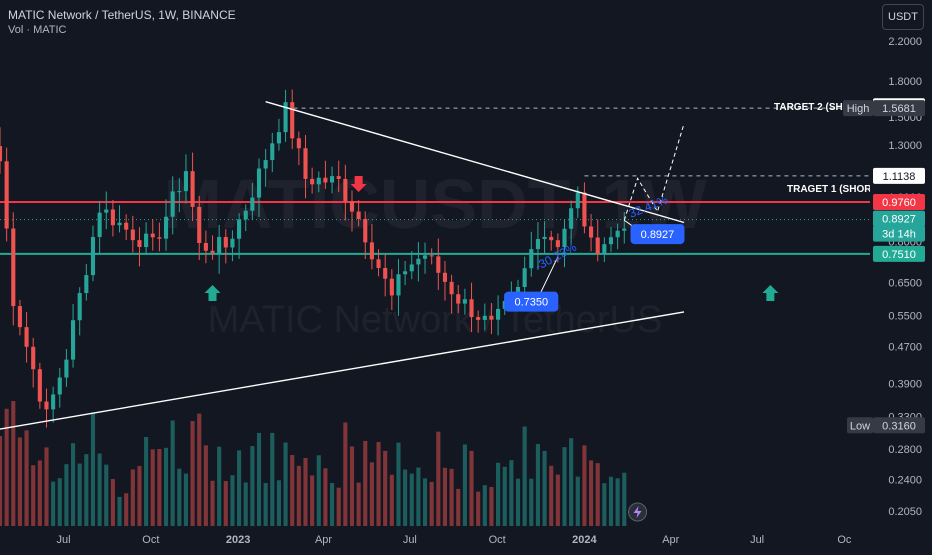 The height and width of the screenshot is (555, 932). What do you see at coordinates (905, 348) in the screenshot?
I see `price-tick-label: 0.4700` at bounding box center [905, 348].